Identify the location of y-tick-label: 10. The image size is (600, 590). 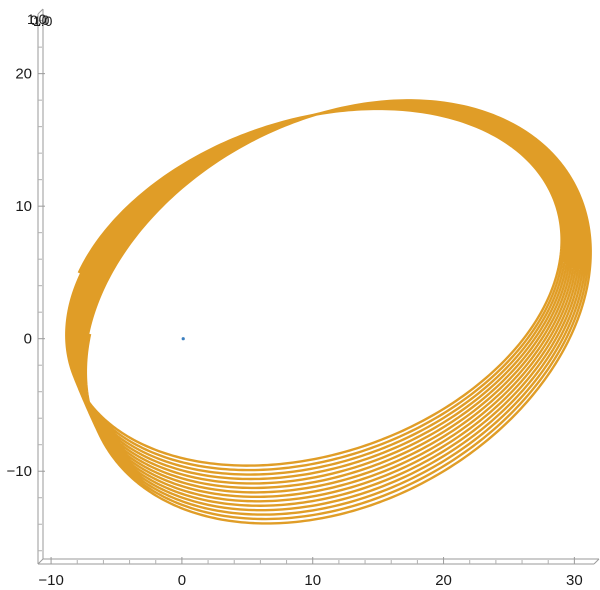
(23, 206).